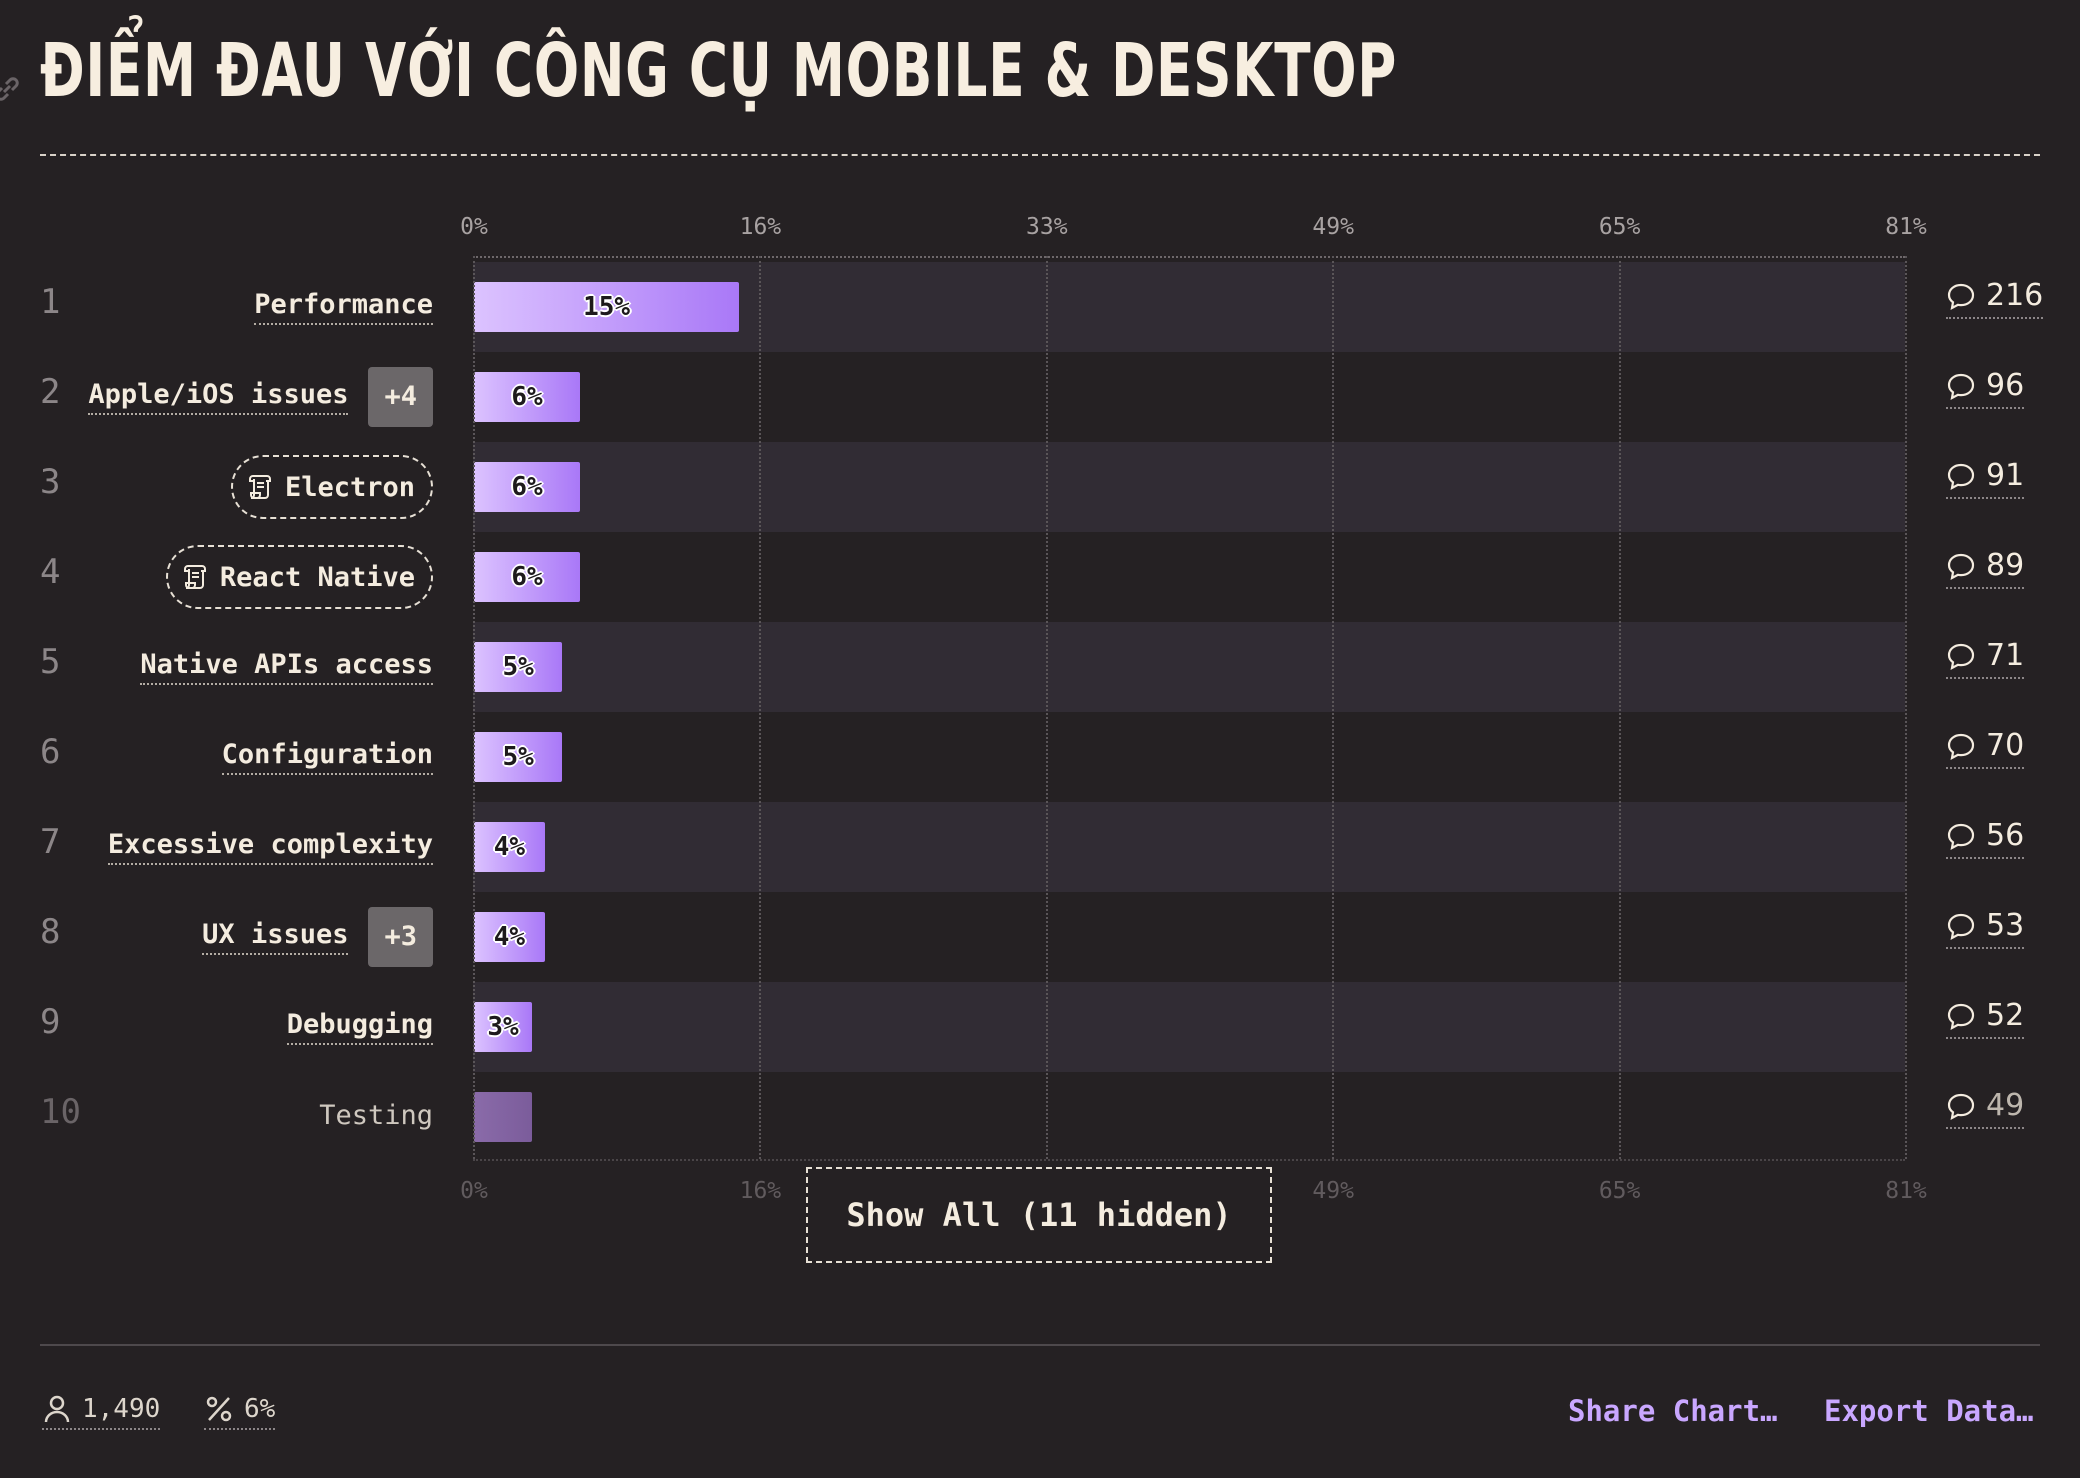 Image resolution: width=2080 pixels, height=1478 pixels. Describe the element at coordinates (474, 1191) in the screenshot. I see `x-axis-tick-label-bottom: 0%` at that location.